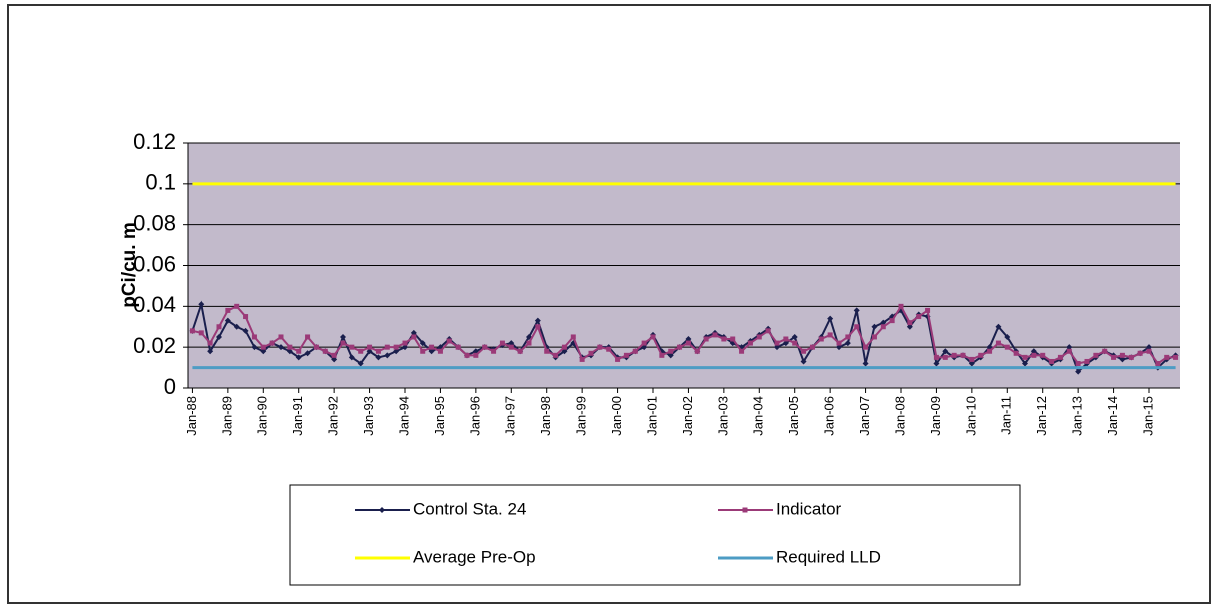 This screenshot has height=608, width=1218. What do you see at coordinates (1006, 415) in the screenshot?
I see `x-tick-label: Jan-11` at bounding box center [1006, 415].